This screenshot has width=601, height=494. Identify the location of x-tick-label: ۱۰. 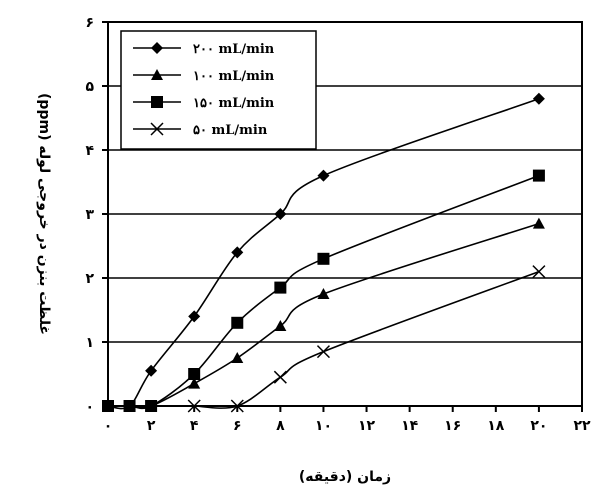
(323, 426).